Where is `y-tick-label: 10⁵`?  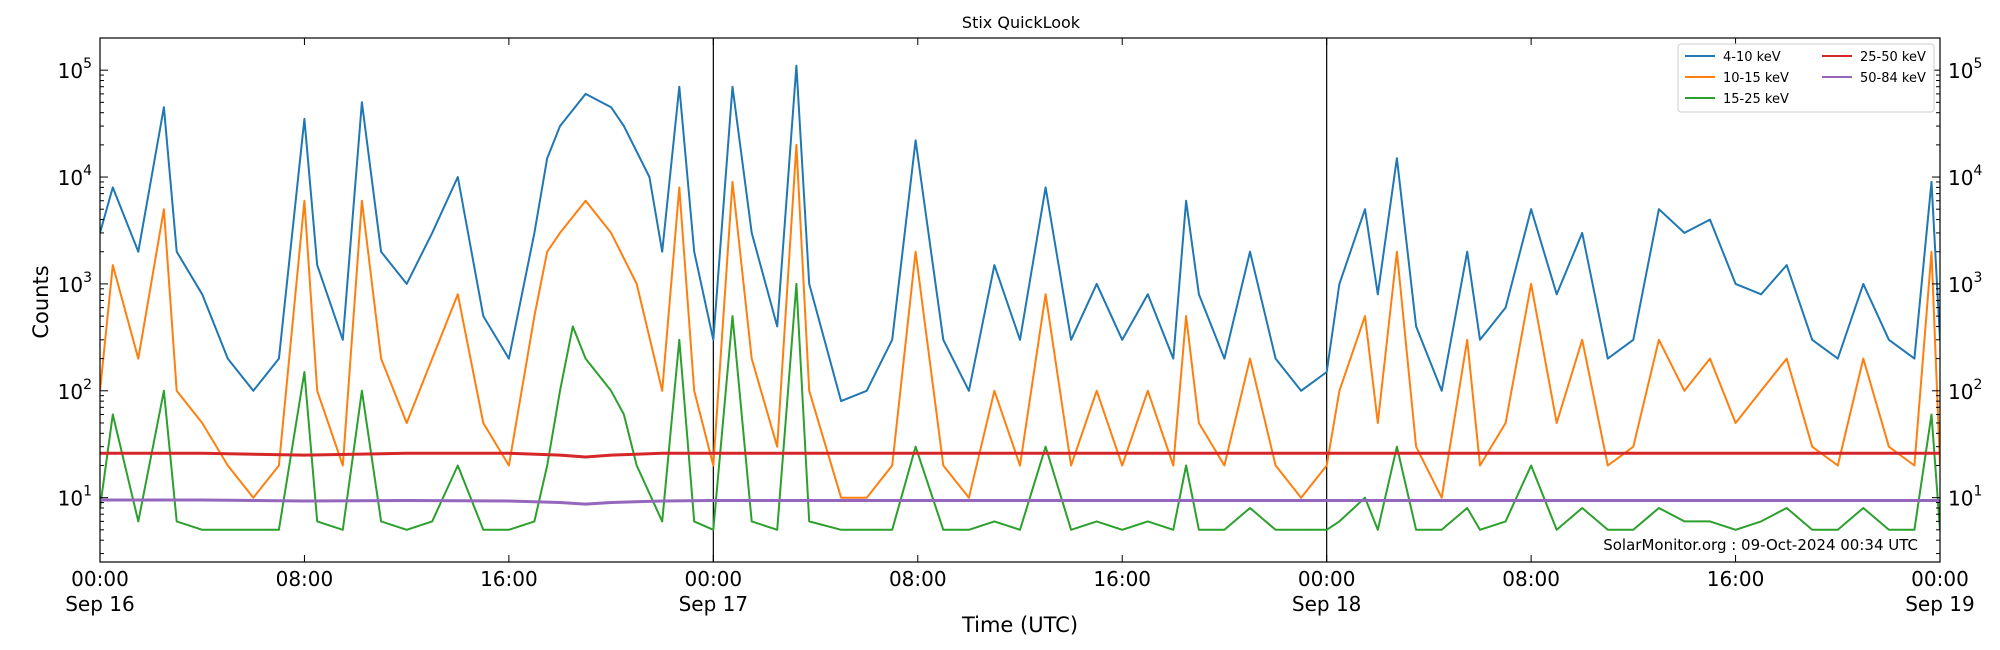 y-tick-label: 10⁵ is located at coordinates (75, 69).